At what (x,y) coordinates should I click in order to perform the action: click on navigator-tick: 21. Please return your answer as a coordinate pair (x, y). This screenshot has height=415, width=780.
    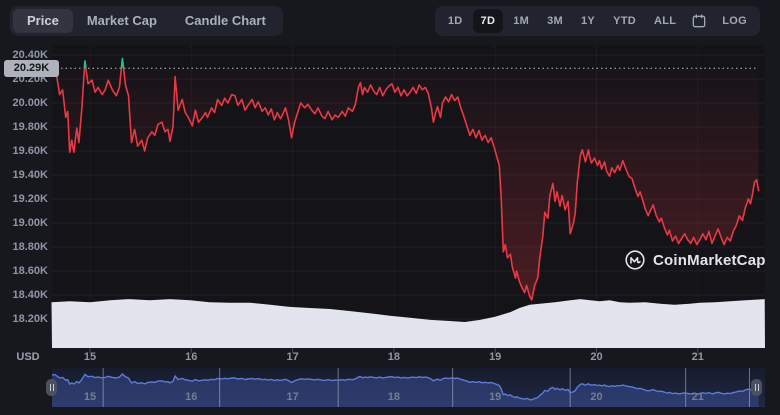
    Looking at the image, I should click on (697, 397).